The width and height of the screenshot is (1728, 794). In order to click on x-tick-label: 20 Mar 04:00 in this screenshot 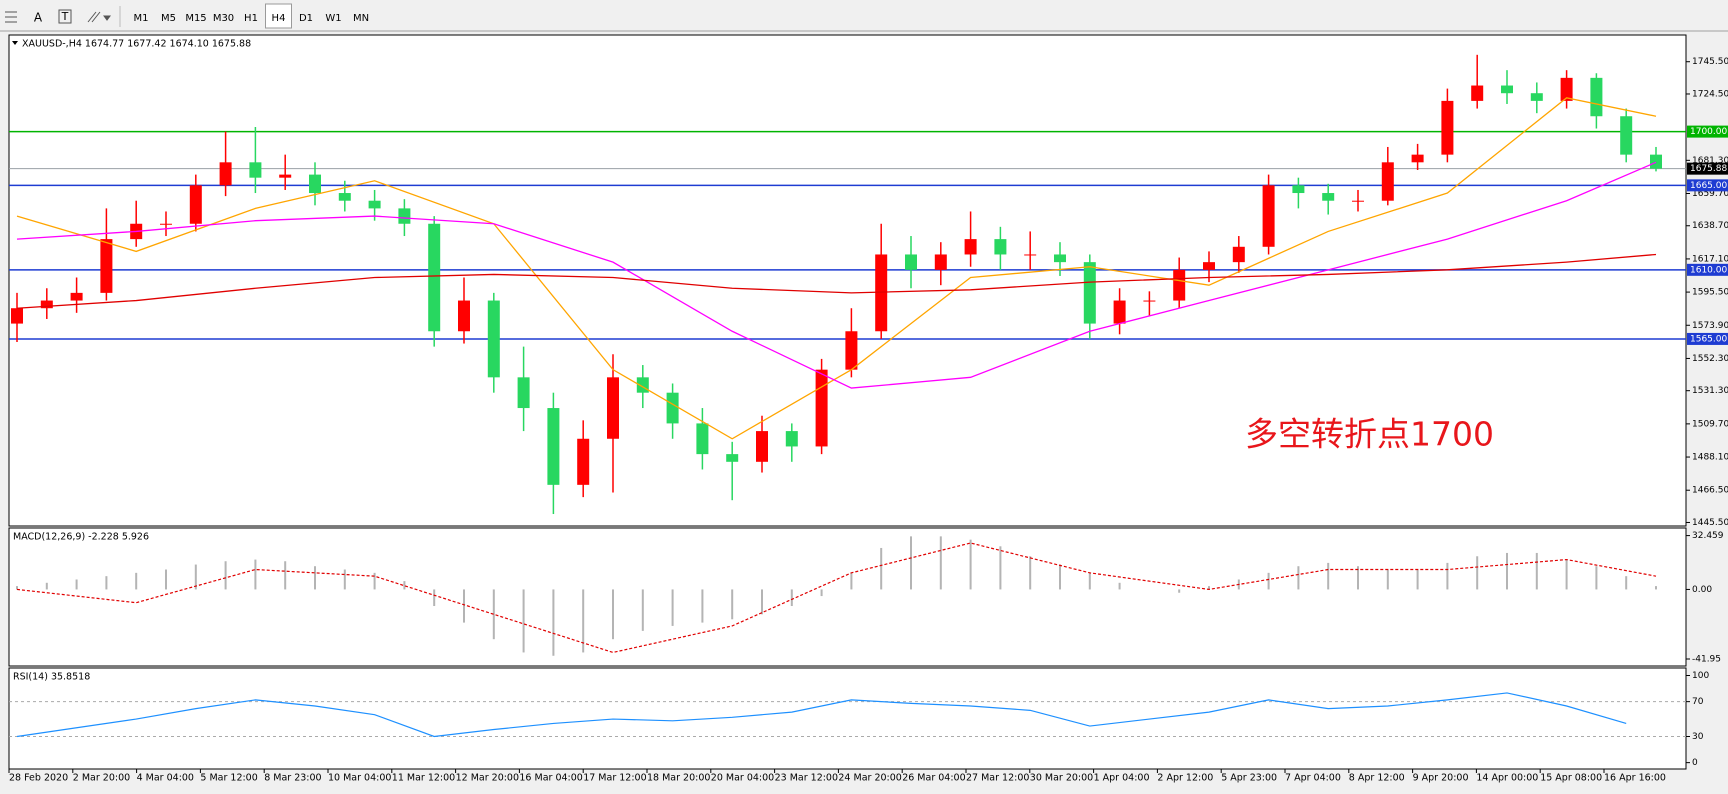, I will do `click(742, 778)`.